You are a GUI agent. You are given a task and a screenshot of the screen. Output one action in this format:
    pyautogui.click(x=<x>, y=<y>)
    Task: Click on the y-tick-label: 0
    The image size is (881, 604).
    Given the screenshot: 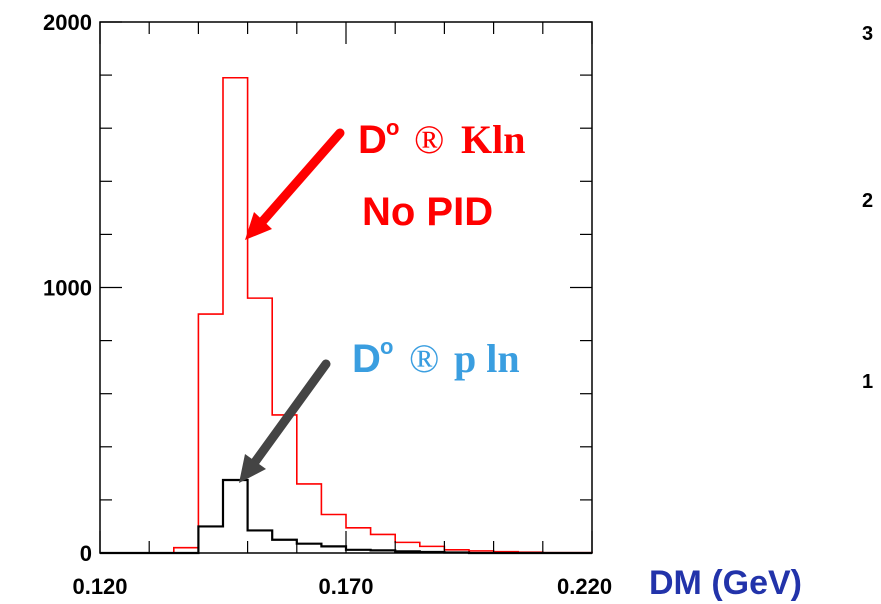 What is the action you would take?
    pyautogui.click(x=86, y=553)
    